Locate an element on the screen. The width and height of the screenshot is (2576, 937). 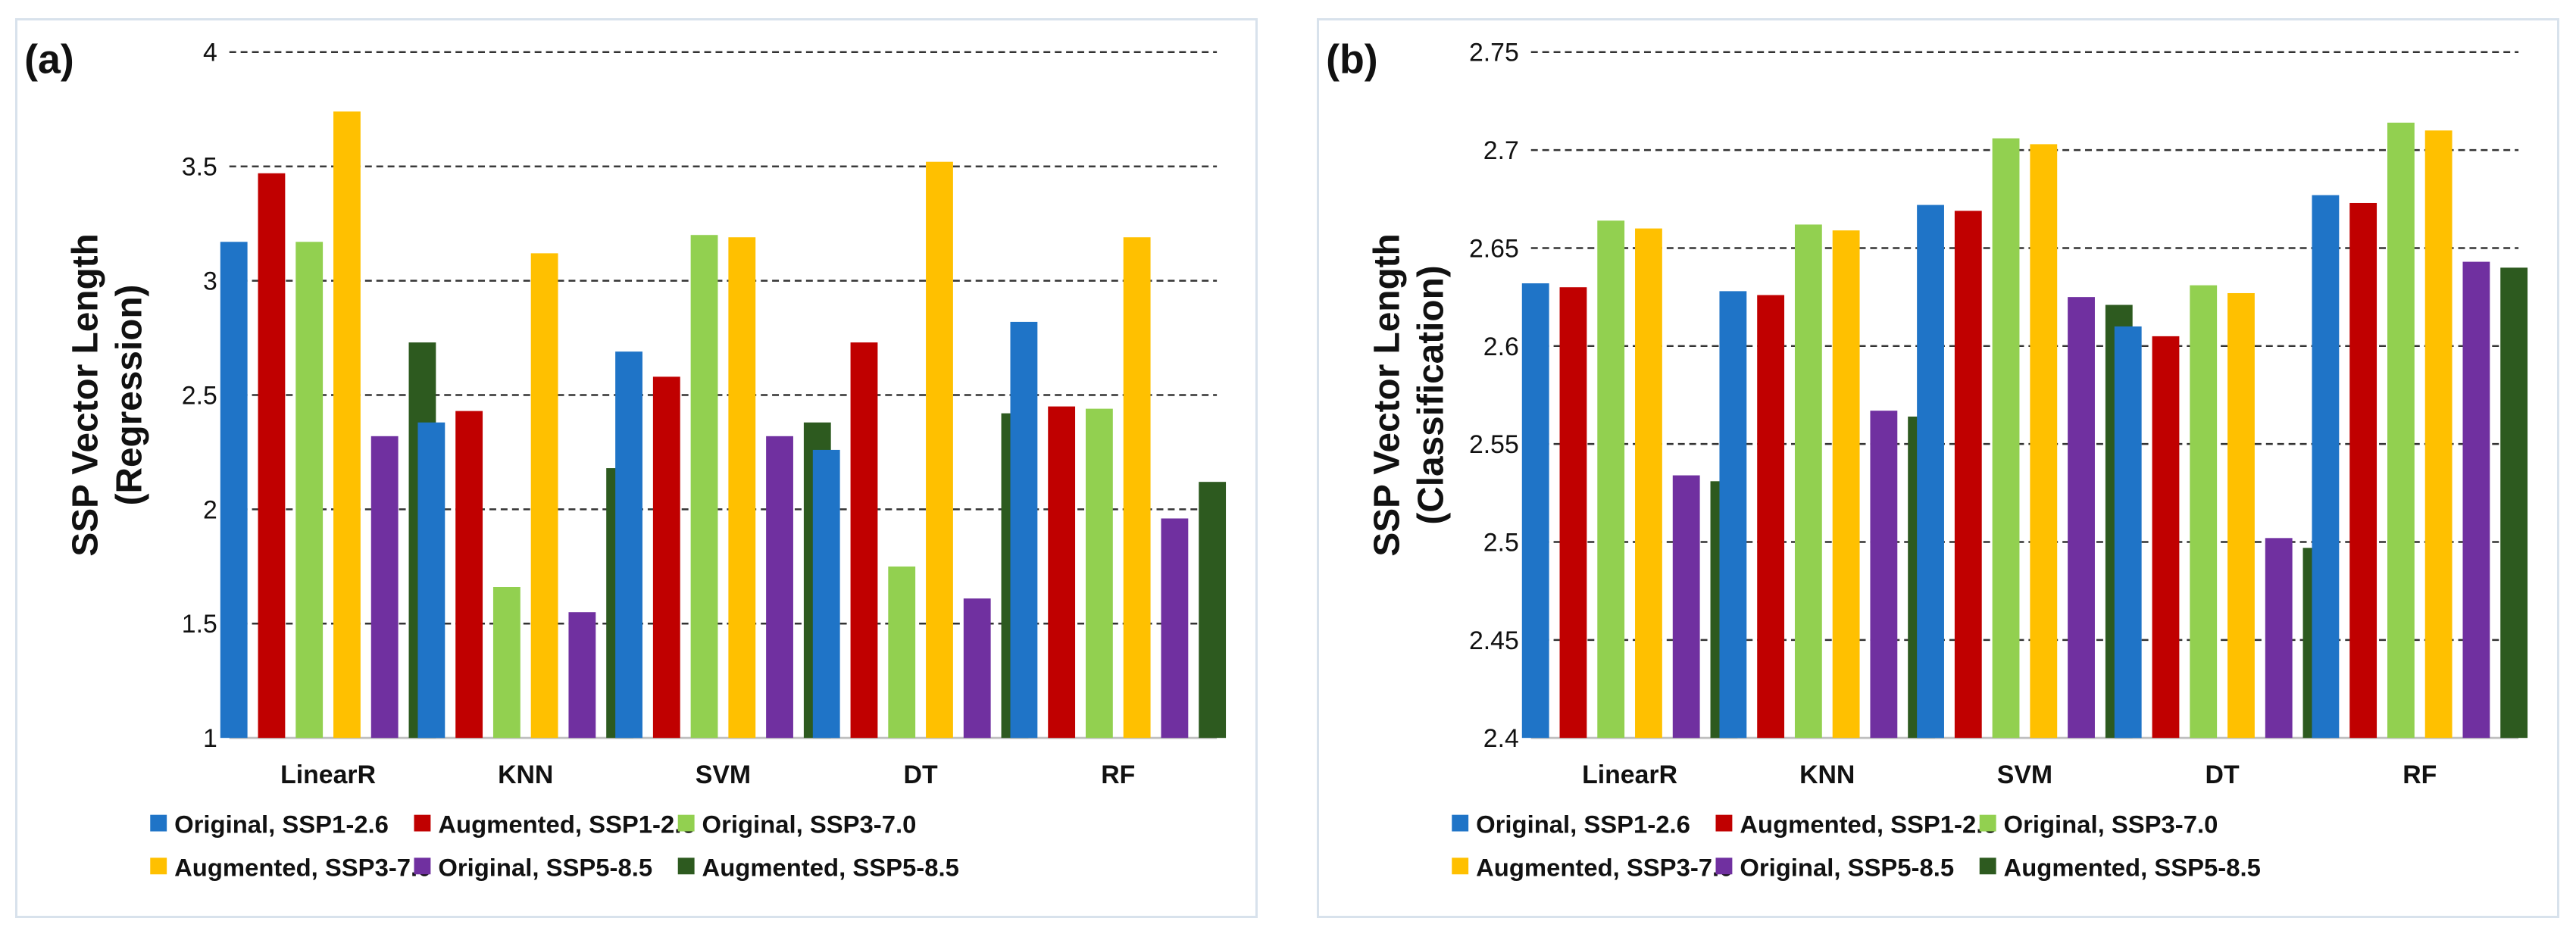
bar-a-rf-s0 is located at coordinates (1024, 530).